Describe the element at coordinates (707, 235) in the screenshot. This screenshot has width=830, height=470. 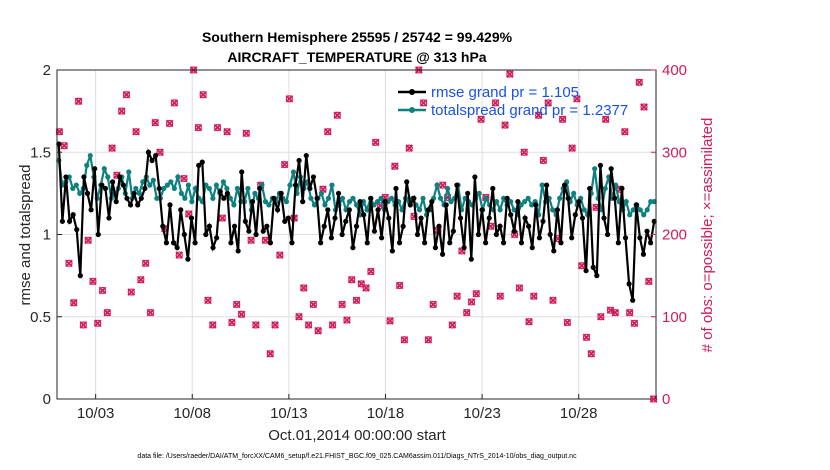
I see `y-axis-label-right: # of obs: o=possible; ×=assimilated` at that location.